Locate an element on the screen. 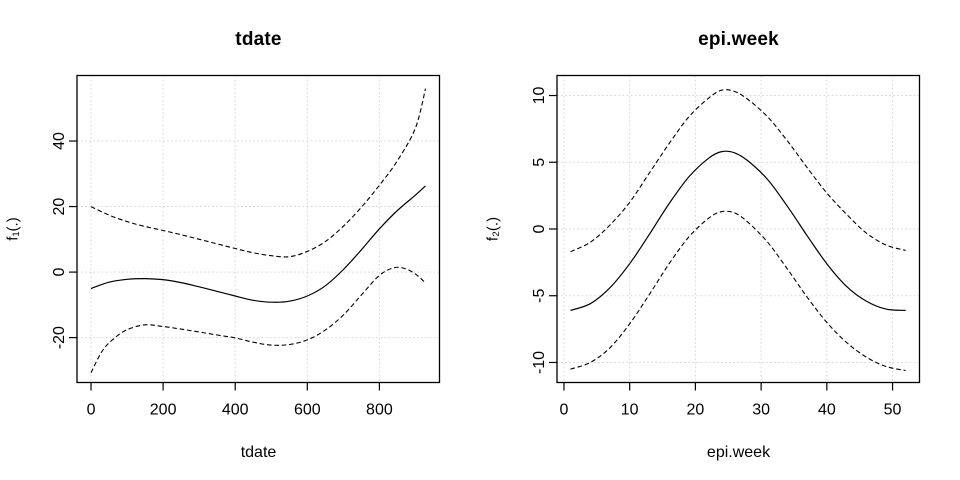 This screenshot has width=960, height=480. y-tick-label: 40 is located at coordinates (59, 141).